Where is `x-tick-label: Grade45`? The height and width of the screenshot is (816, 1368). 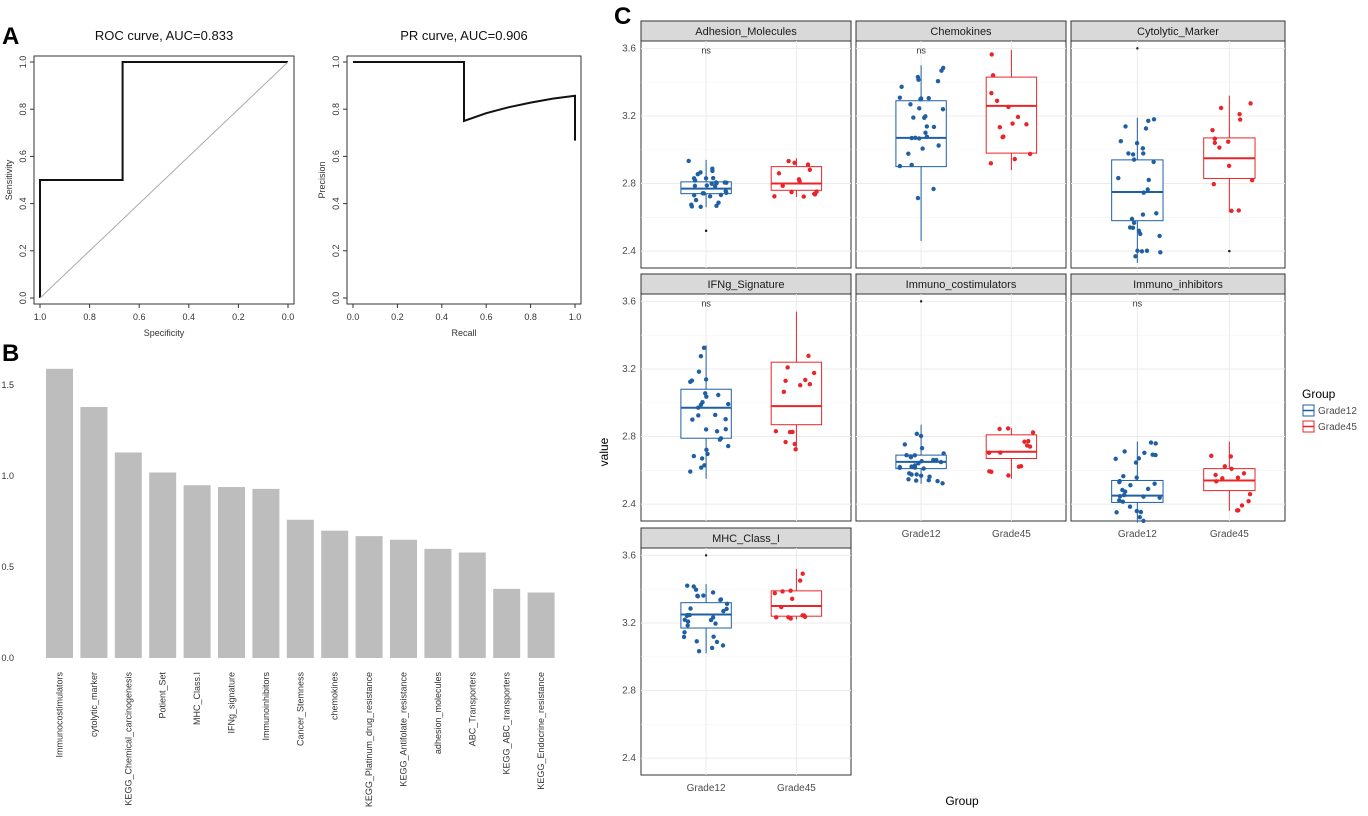 x-tick-label: Grade45 is located at coordinates (796, 788).